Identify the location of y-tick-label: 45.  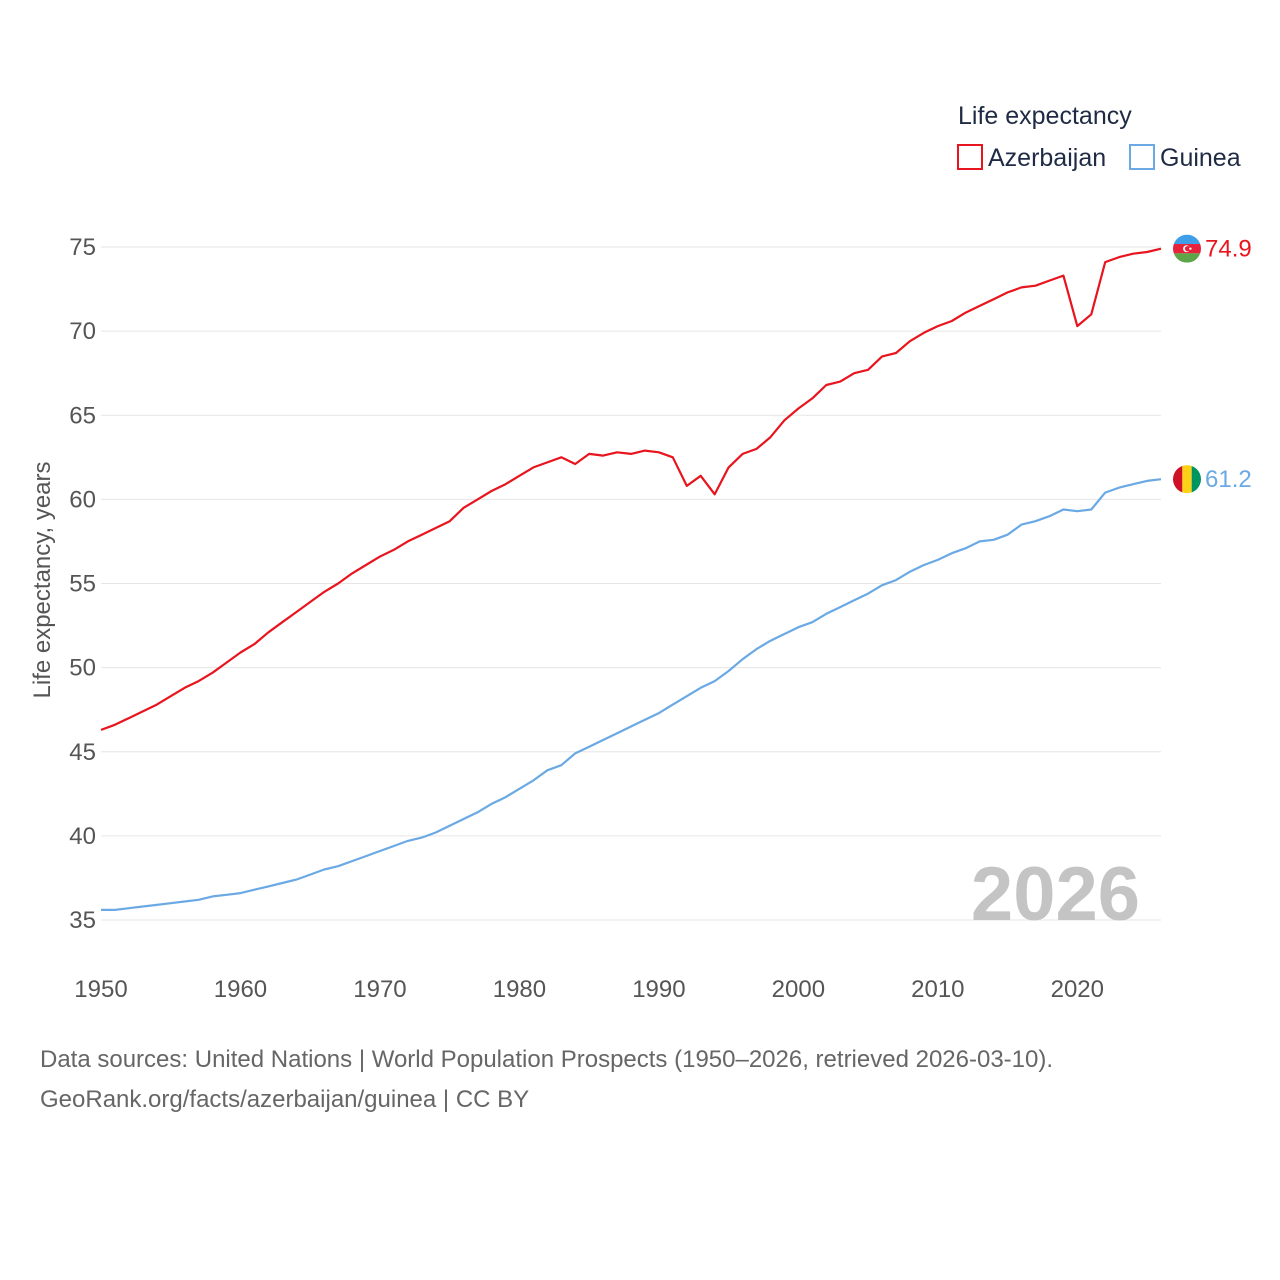
(82, 752).